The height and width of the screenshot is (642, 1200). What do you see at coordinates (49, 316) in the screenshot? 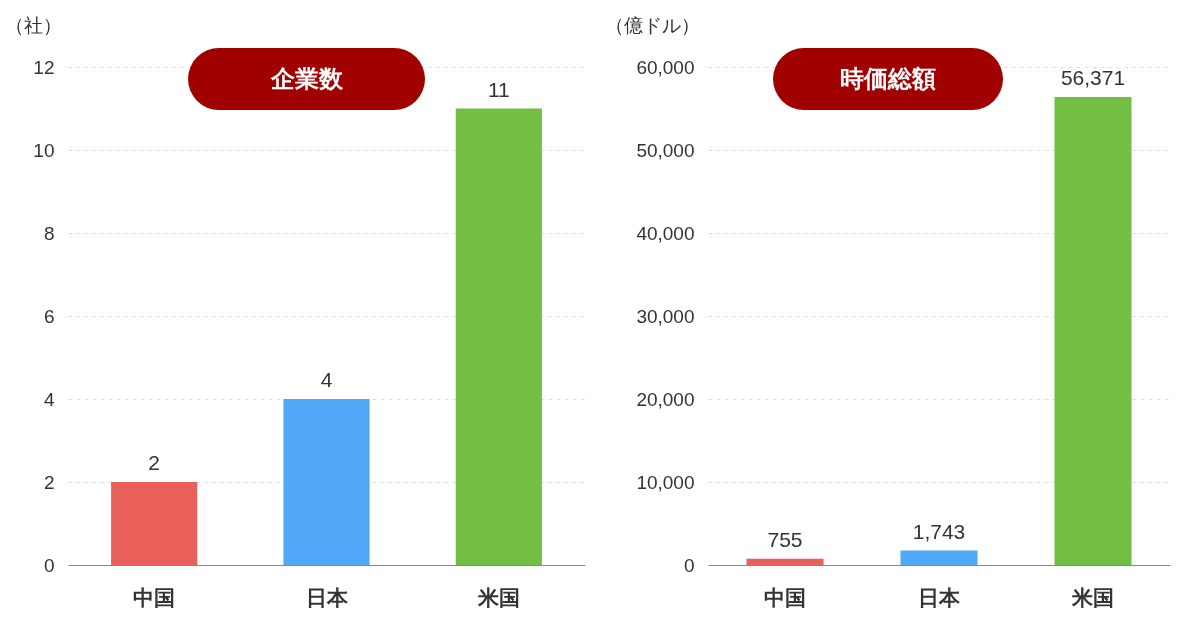
I see `y-tick-label: 6` at bounding box center [49, 316].